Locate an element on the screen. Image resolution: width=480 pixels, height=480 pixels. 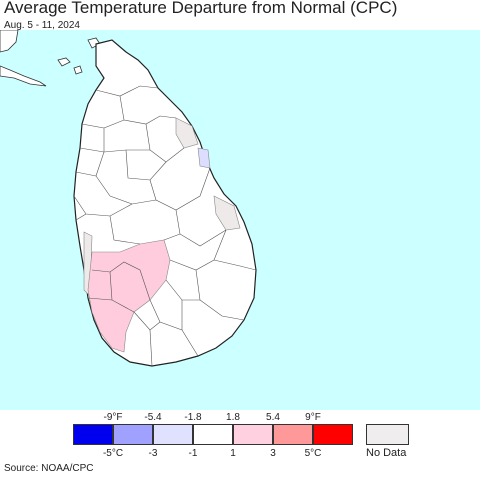
legend-f-tick: 5.4 is located at coordinates (273, 417).